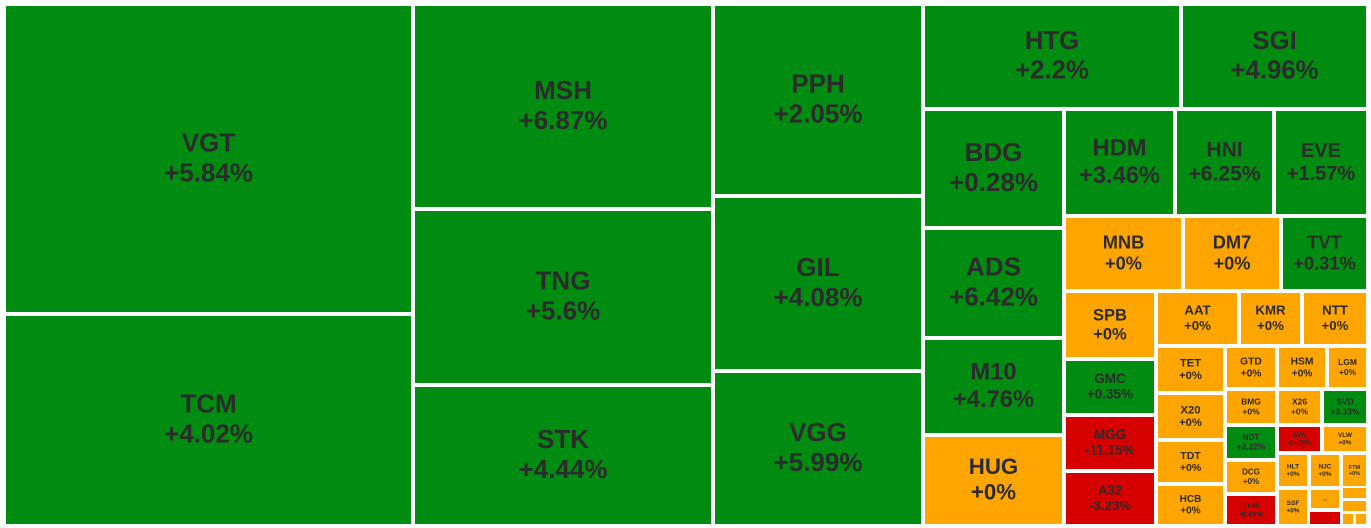 This screenshot has height=528, width=1371. I want to click on ticker: GMC, so click(1110, 378).